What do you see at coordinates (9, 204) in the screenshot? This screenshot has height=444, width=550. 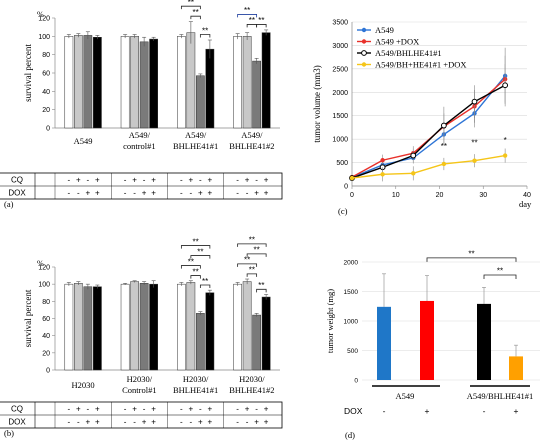 I see `panel-label: (a)` at bounding box center [9, 204].